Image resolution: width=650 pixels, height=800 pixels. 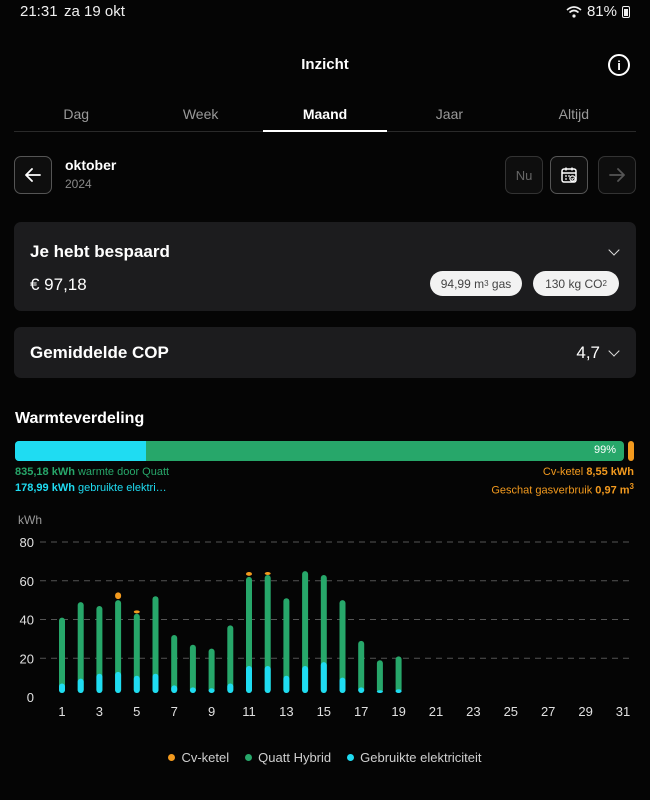 I want to click on period-tabs: Dag Week Maand Jaar Altijd, so click(x=325, y=114).